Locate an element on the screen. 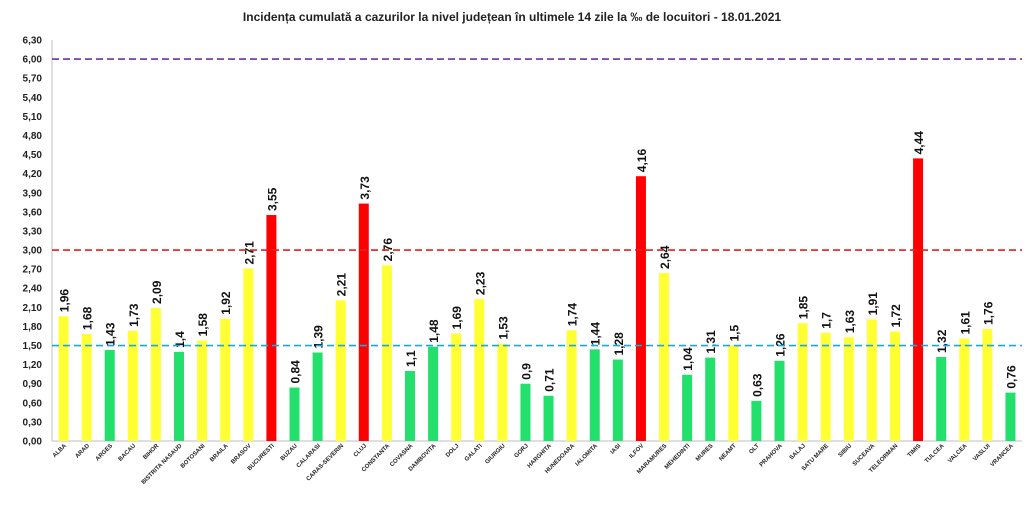 This screenshot has height=526, width=1024. data-label: 1,61 is located at coordinates (965, 323).